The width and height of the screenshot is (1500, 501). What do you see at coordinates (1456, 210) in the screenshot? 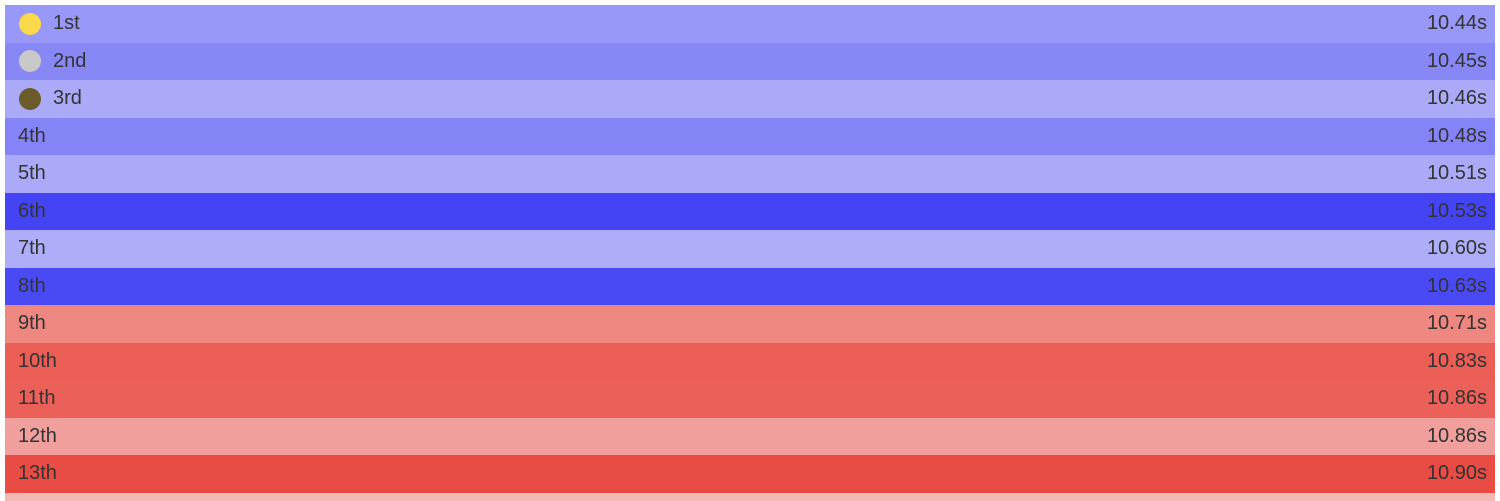
I see `time: 10.53s` at bounding box center [1456, 210].